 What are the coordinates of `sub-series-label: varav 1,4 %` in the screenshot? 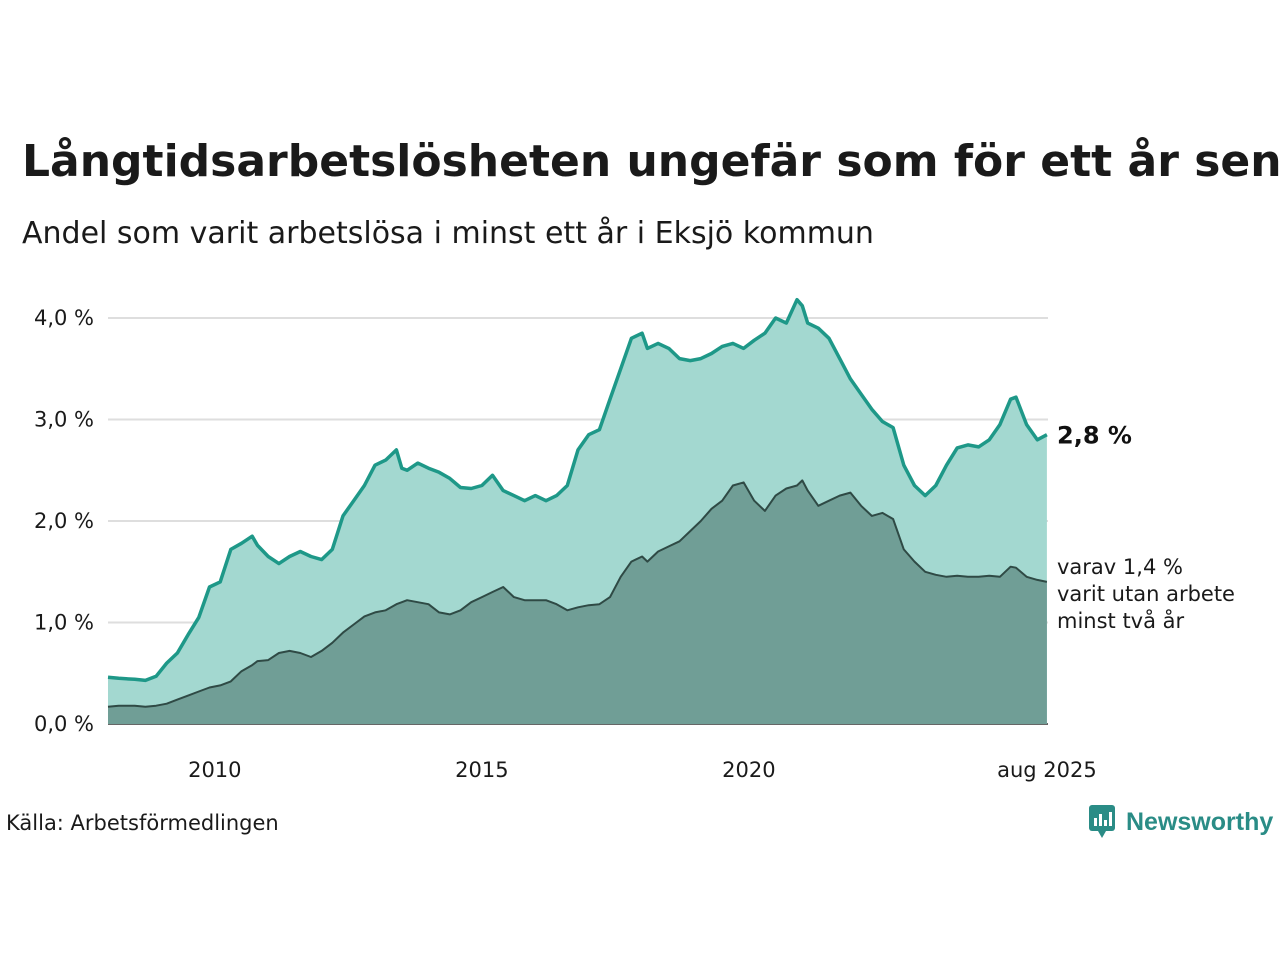 It's located at (1120, 567).